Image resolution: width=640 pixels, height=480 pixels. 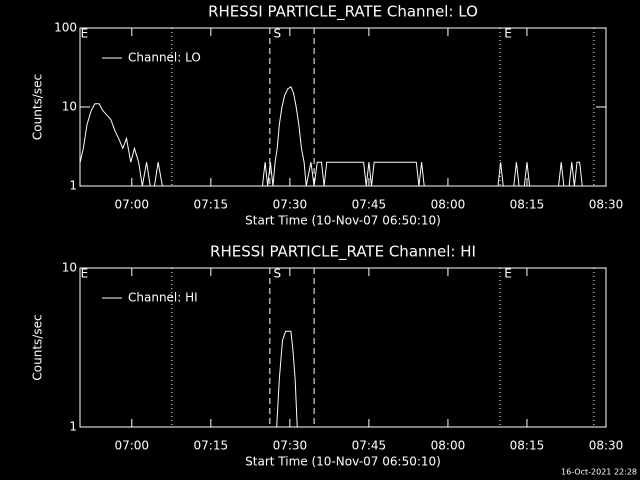 What do you see at coordinates (163, 298) in the screenshot?
I see `legend-label: Channel: HI` at bounding box center [163, 298].